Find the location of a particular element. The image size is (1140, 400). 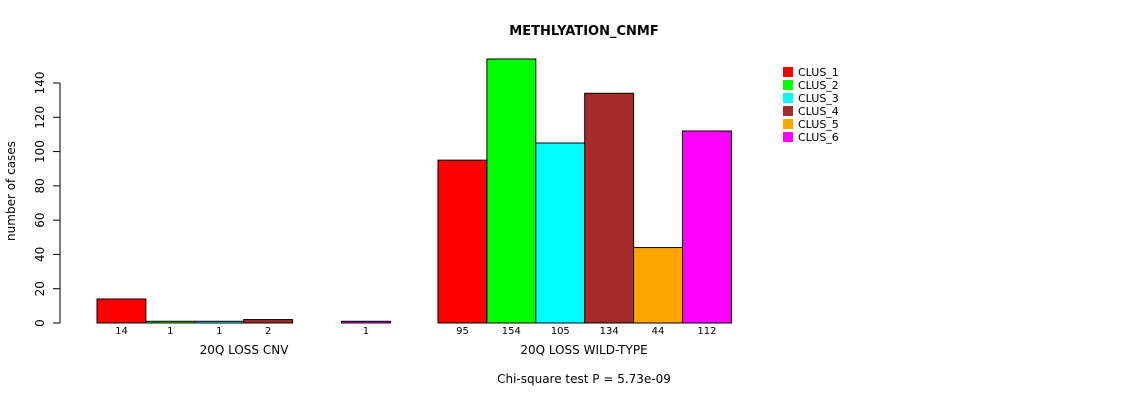

bar-value-label: 154 is located at coordinates (511, 331).